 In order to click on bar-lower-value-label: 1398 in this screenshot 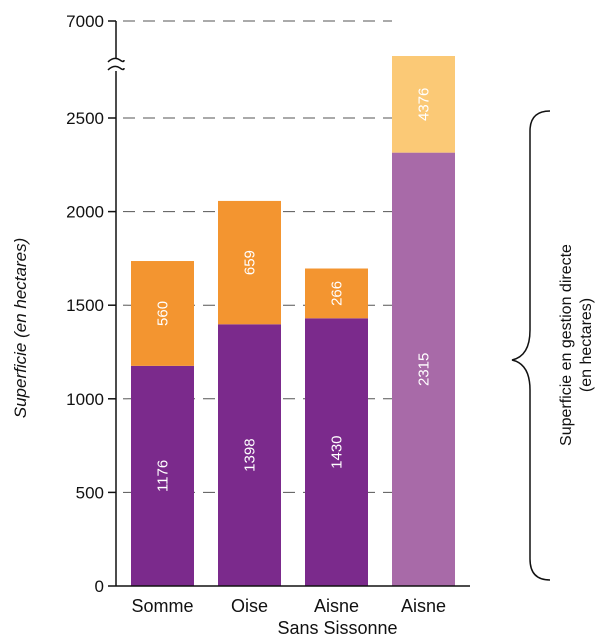, I will do `click(250, 454)`.